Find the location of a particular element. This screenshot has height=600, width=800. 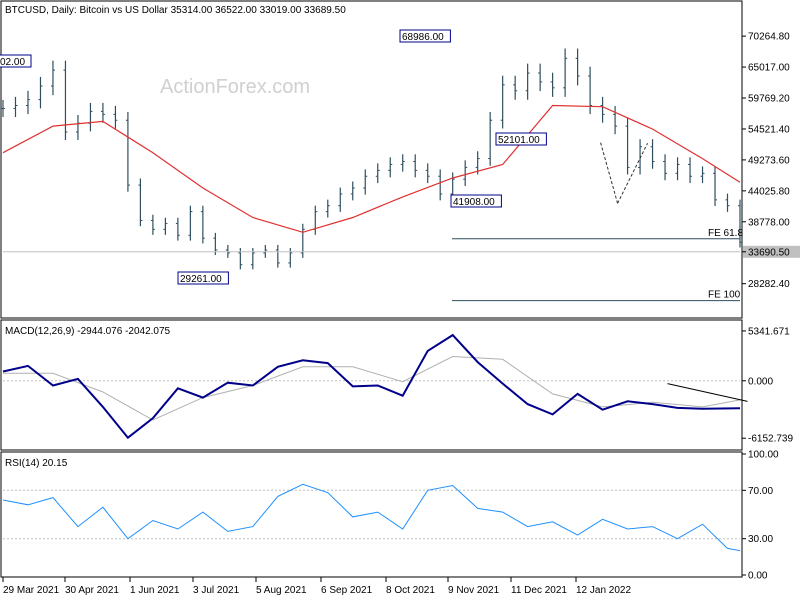

x-tick-label: 5 Aug 2021 is located at coordinates (281, 590).